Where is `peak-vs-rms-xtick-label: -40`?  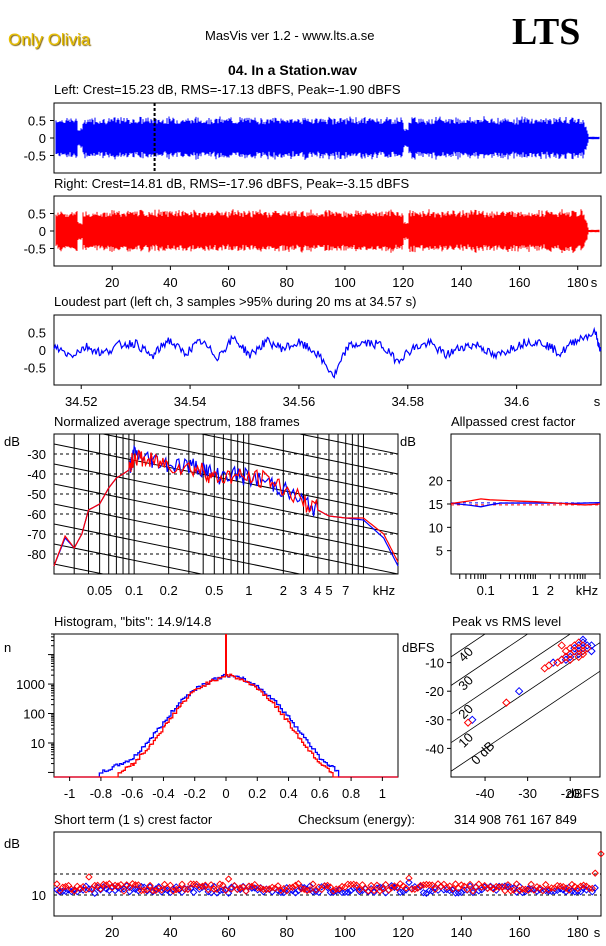
peak-vs-rms-xtick-label: -40 is located at coordinates (485, 793).